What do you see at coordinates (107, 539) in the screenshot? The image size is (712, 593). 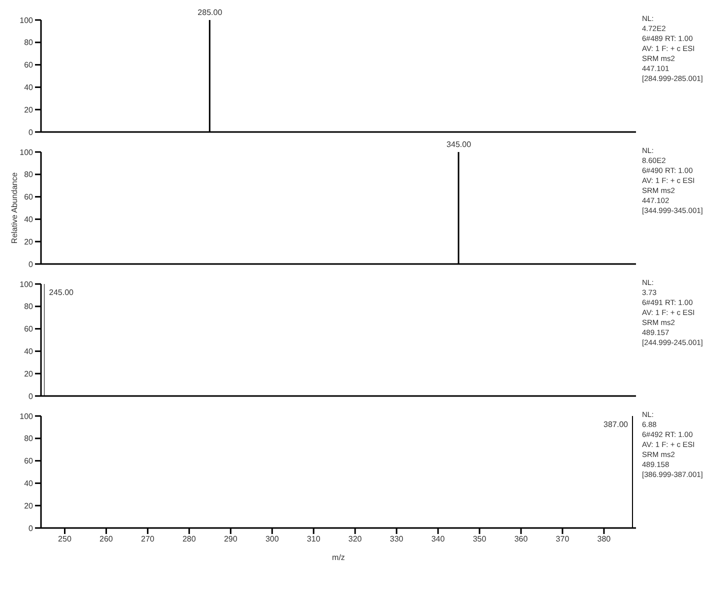 I see `x-tick-label: 260` at bounding box center [107, 539].